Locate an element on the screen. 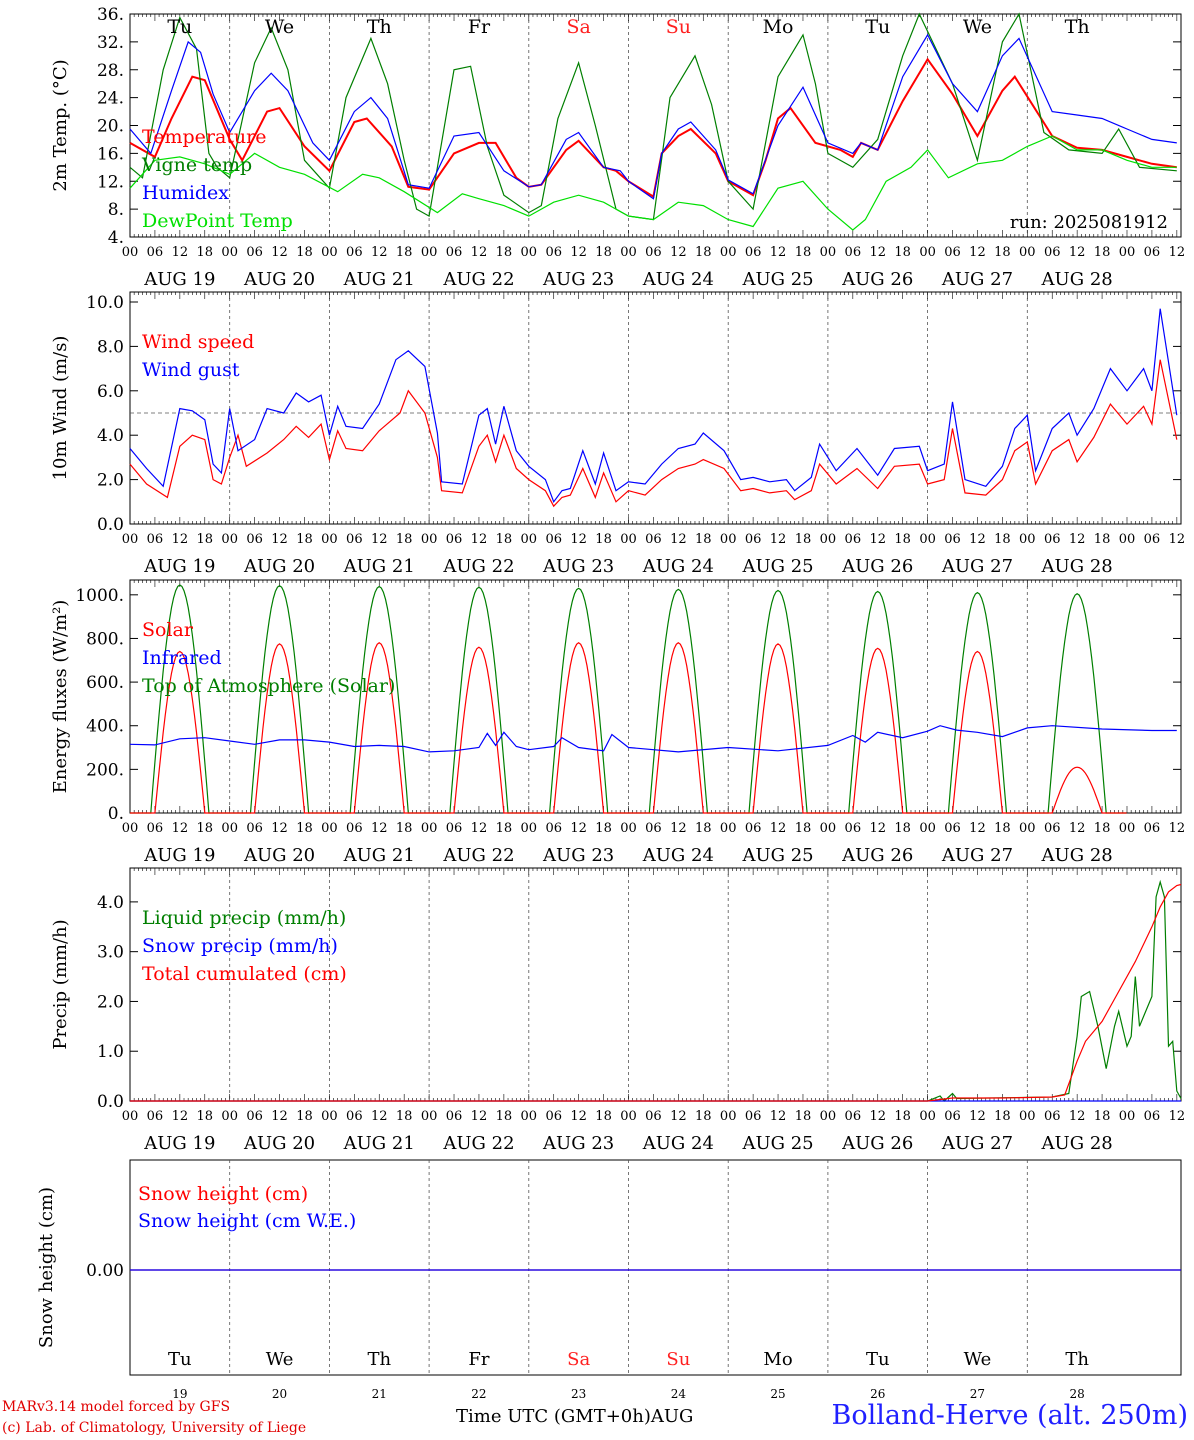 The image size is (1194, 1440). legend-entry: Snow height (cm) is located at coordinates (223, 1194).